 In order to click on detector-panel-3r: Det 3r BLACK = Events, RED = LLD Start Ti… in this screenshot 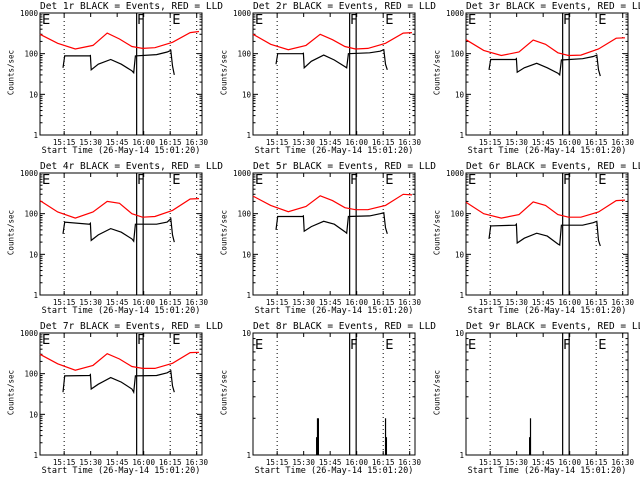, I will do `click(533, 80)`.